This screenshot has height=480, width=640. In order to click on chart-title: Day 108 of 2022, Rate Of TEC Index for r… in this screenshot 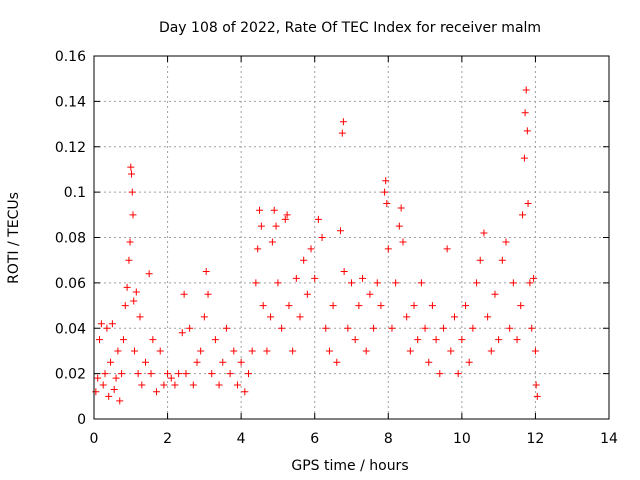, I will do `click(350, 28)`.